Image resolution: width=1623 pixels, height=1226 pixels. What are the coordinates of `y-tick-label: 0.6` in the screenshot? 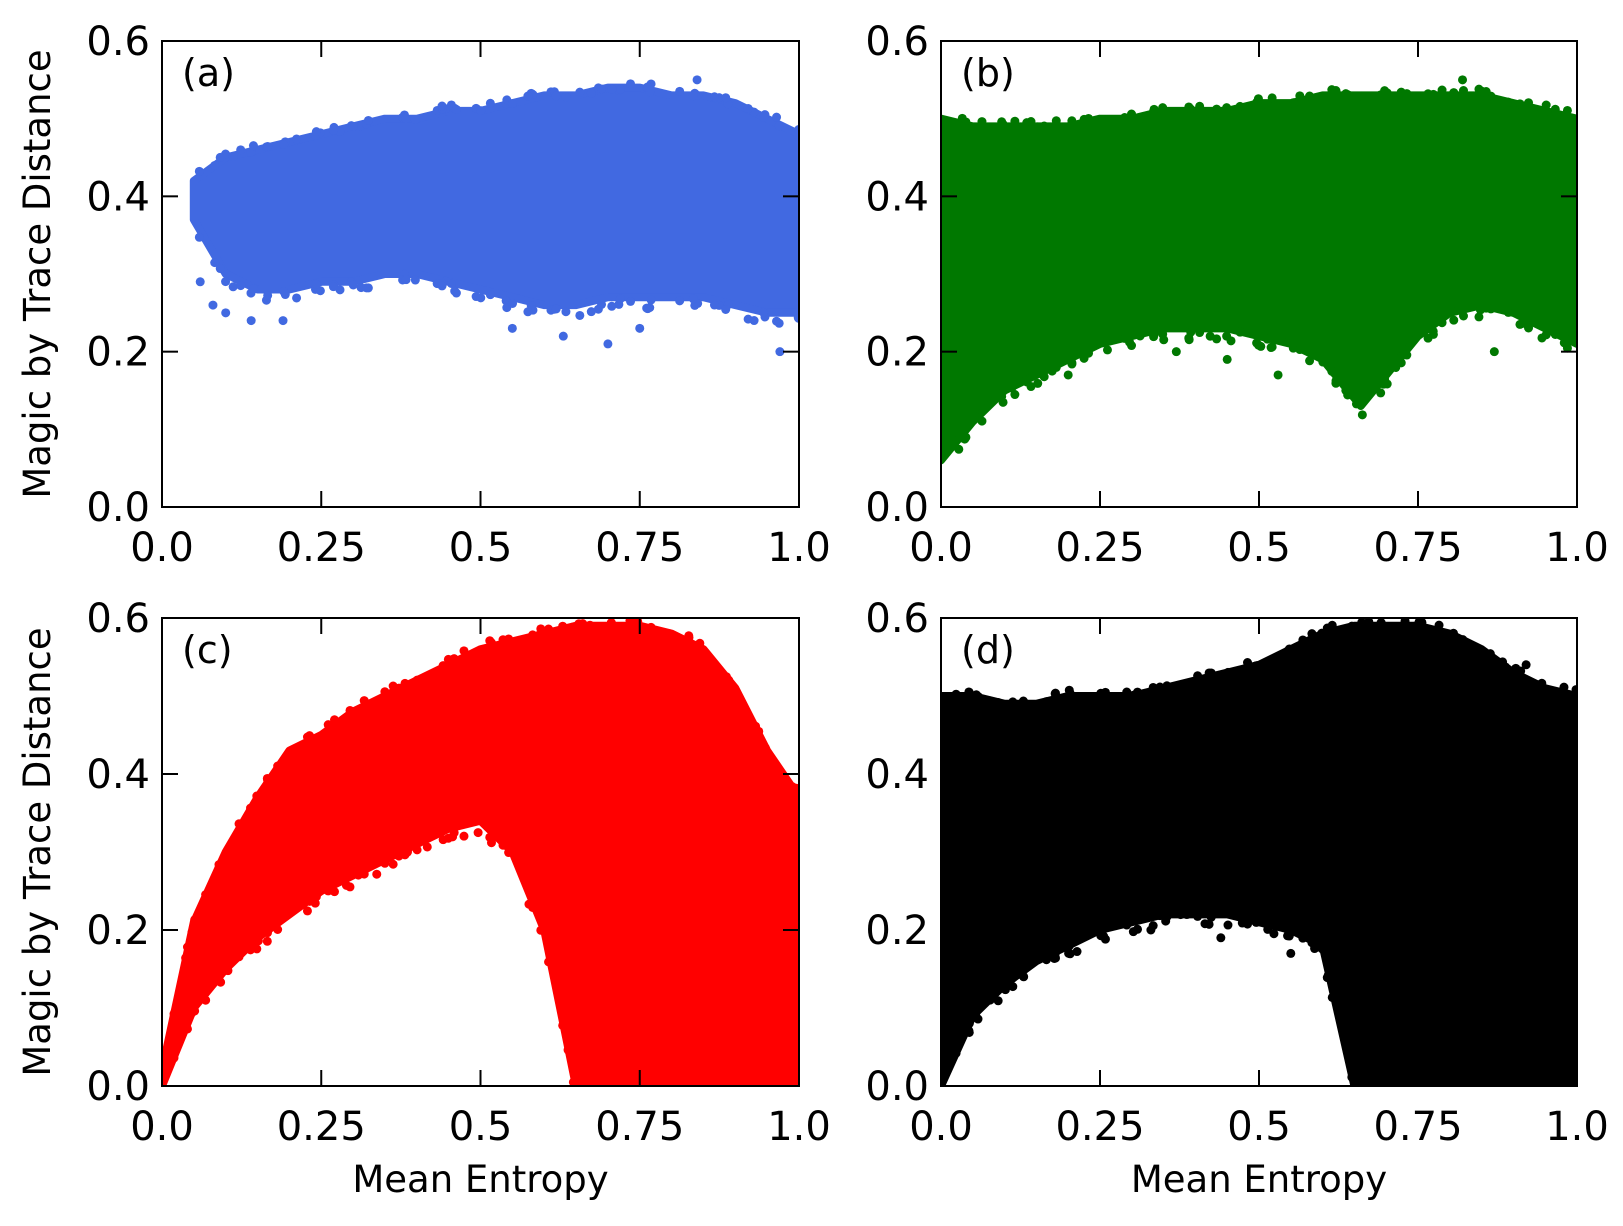 It's located at (118, 619).